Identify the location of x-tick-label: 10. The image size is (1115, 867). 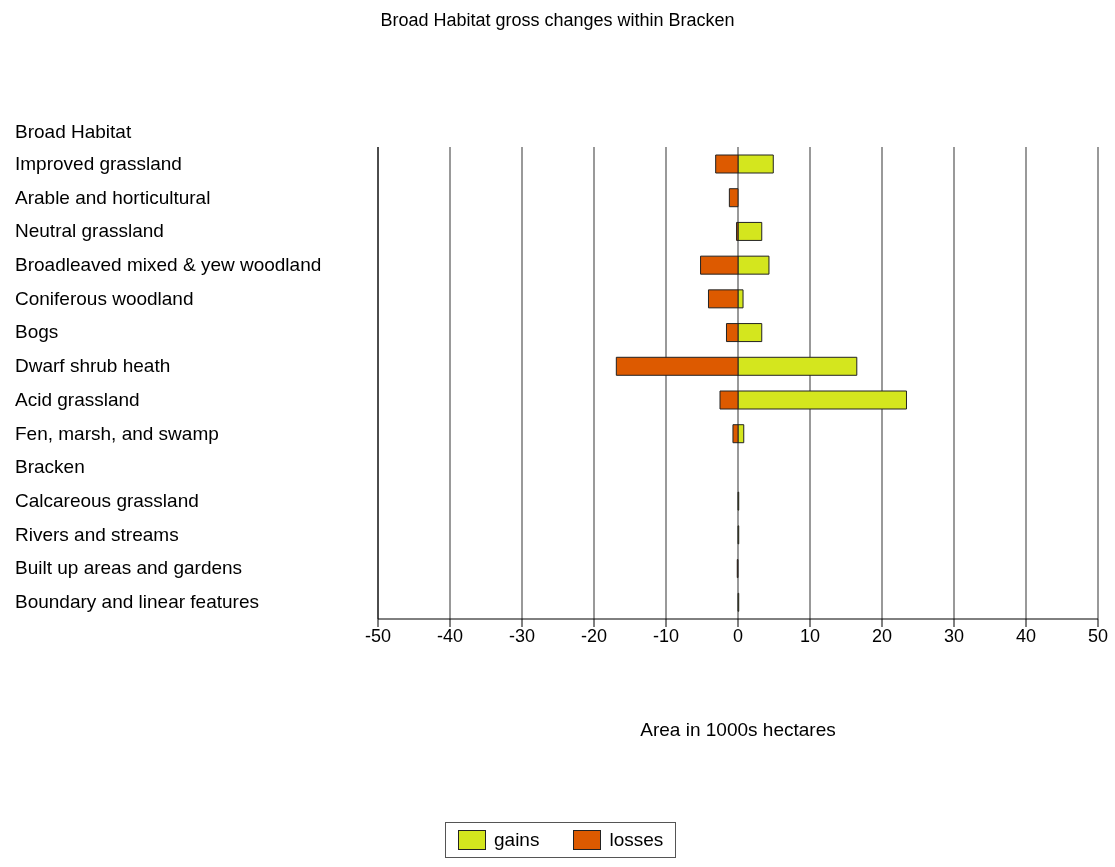
(810, 635).